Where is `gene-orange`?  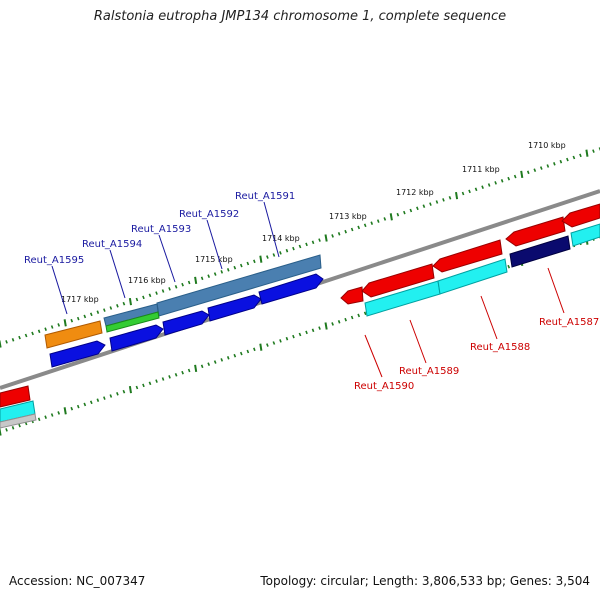
gene-orange is located at coordinates (73, 334).